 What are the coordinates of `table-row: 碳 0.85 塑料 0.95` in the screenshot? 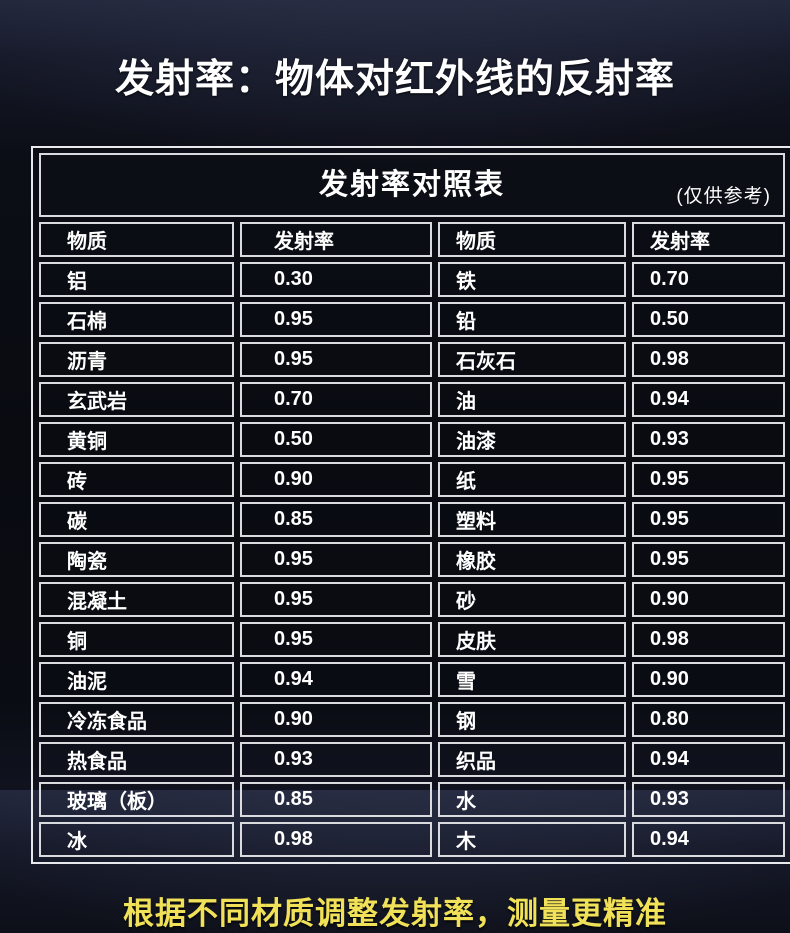 It's located at (412, 519).